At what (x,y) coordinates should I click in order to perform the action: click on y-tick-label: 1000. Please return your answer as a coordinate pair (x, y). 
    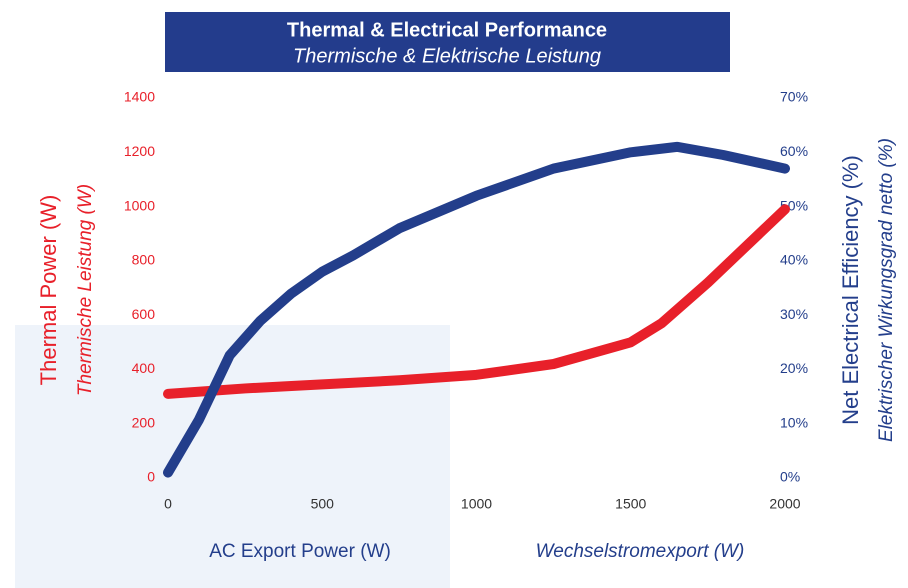
    Looking at the image, I should click on (139, 205).